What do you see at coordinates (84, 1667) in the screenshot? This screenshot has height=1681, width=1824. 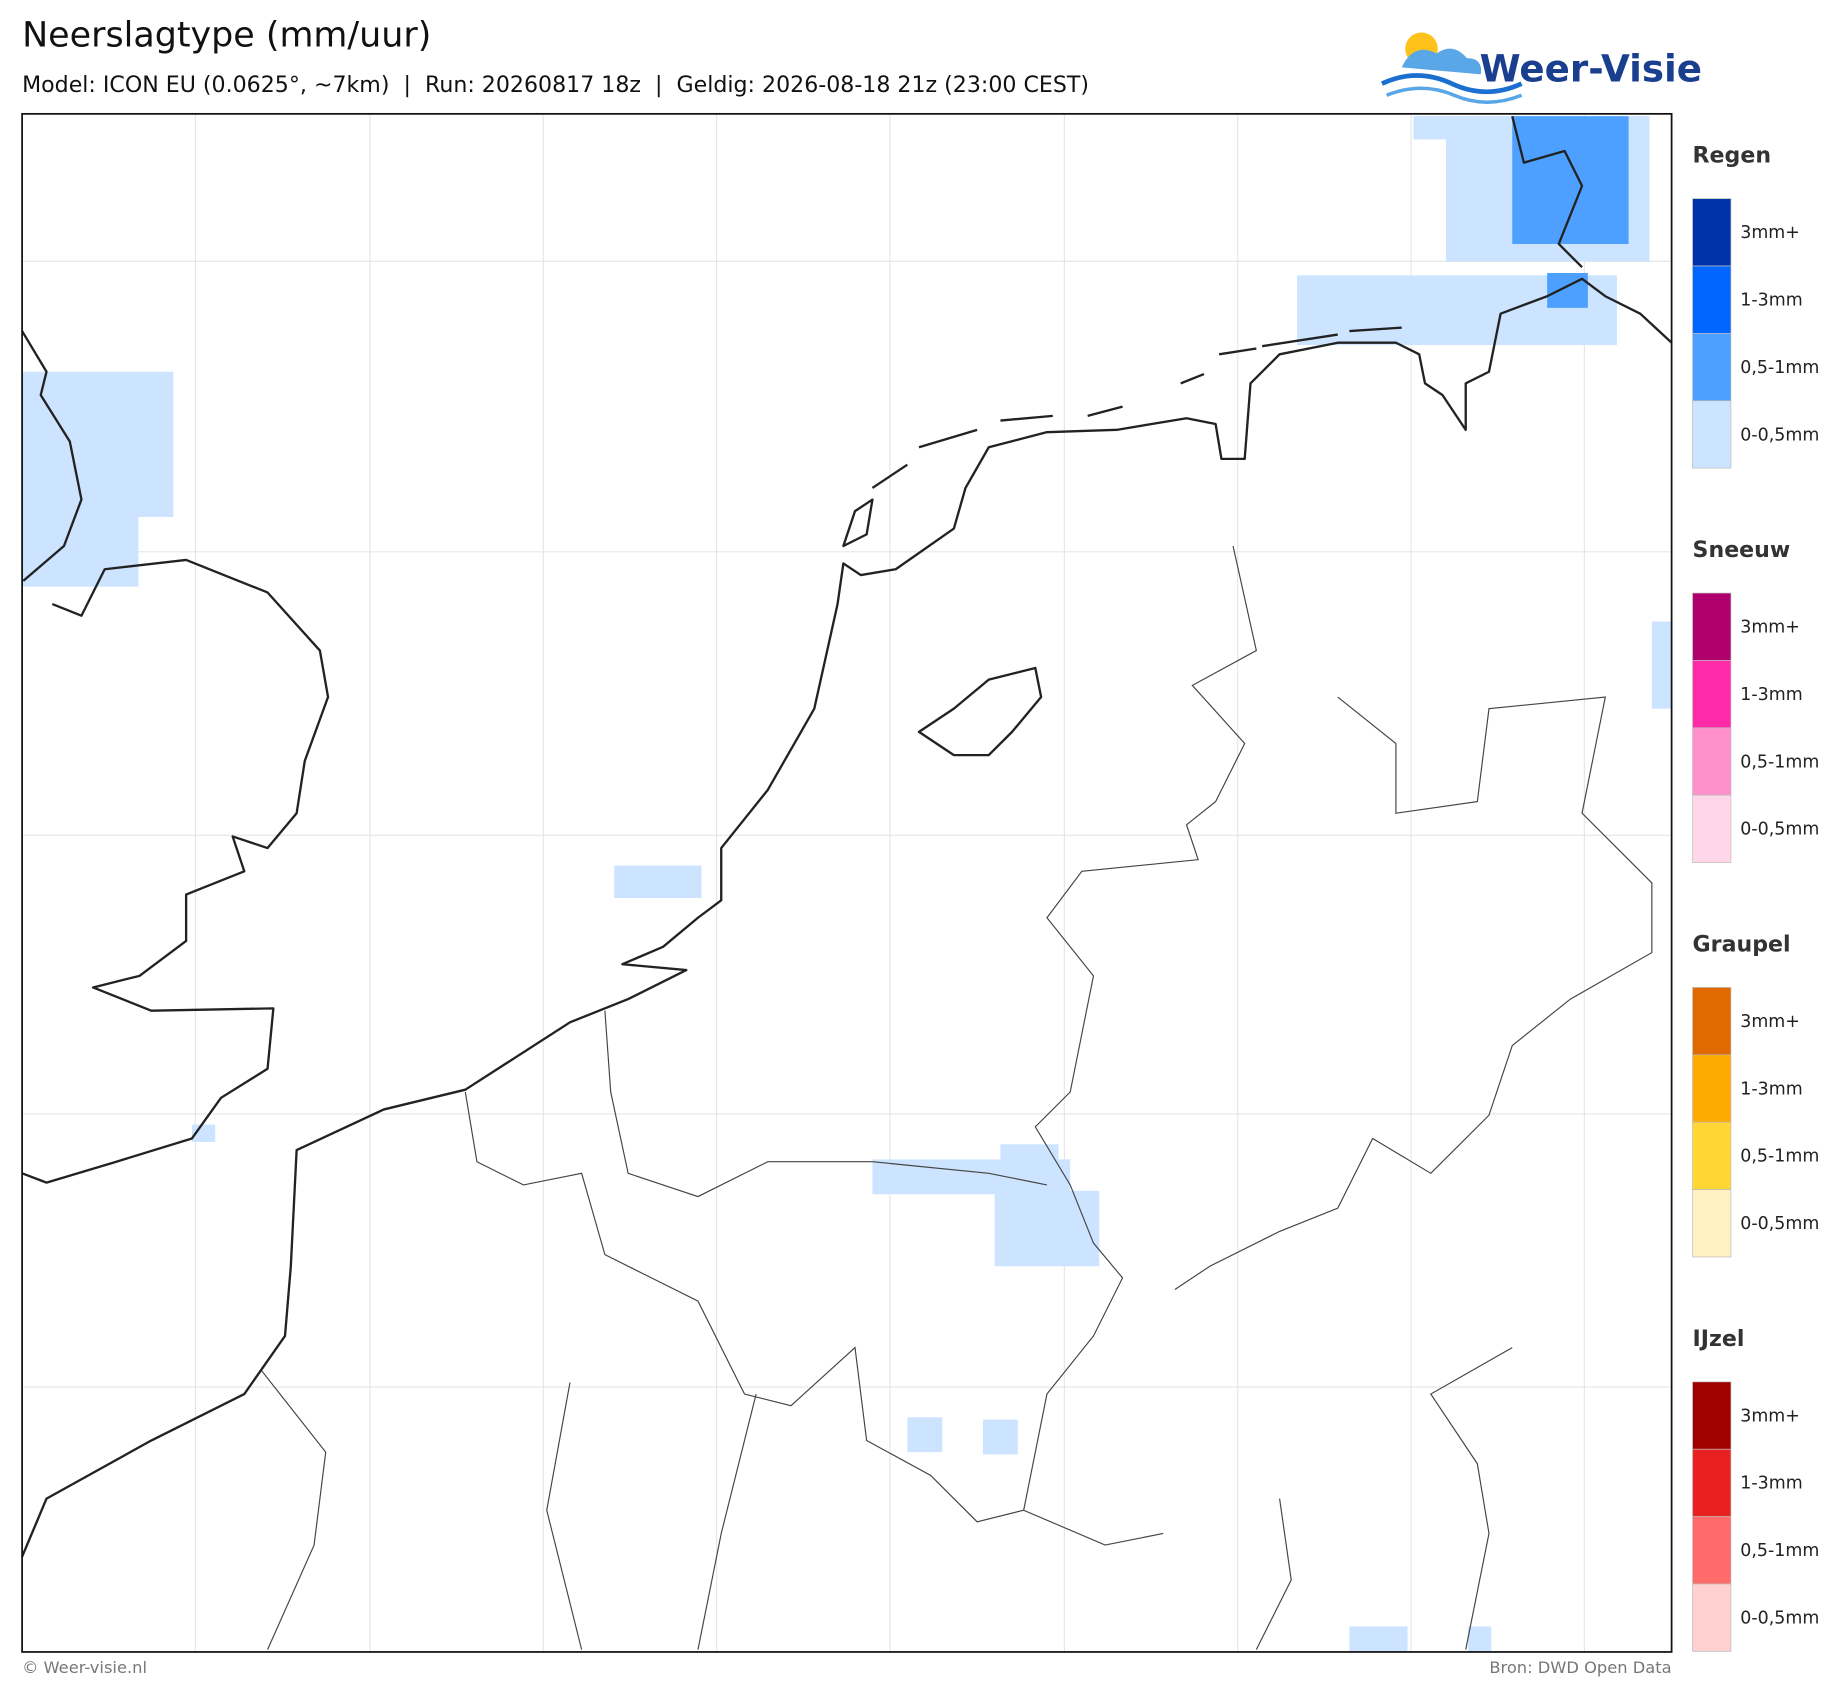 I see `footer-credit: © Weer-visie.nl` at bounding box center [84, 1667].